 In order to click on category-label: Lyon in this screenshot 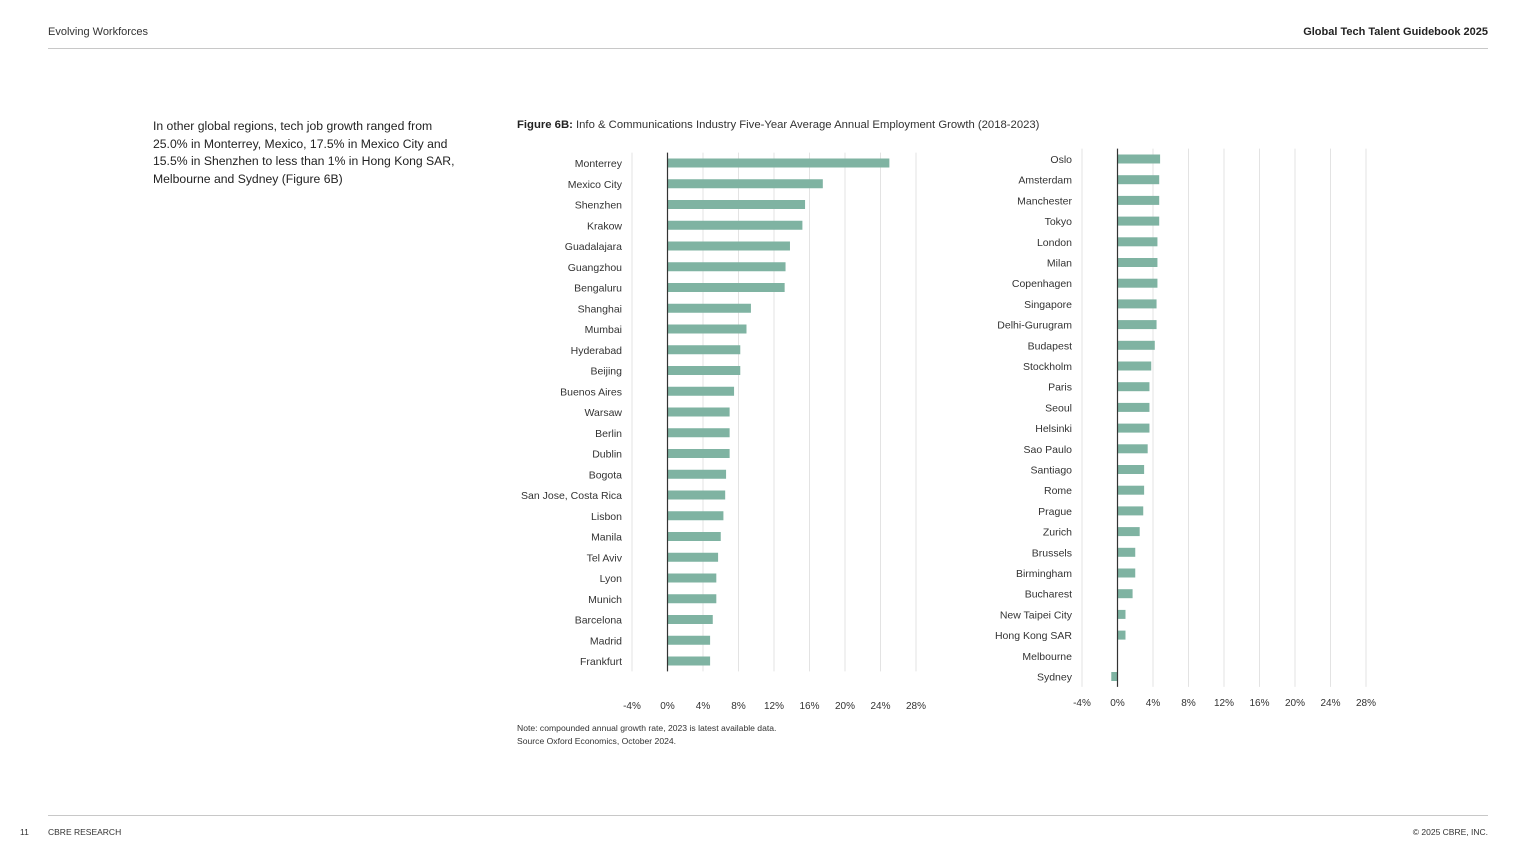, I will do `click(611, 579)`.